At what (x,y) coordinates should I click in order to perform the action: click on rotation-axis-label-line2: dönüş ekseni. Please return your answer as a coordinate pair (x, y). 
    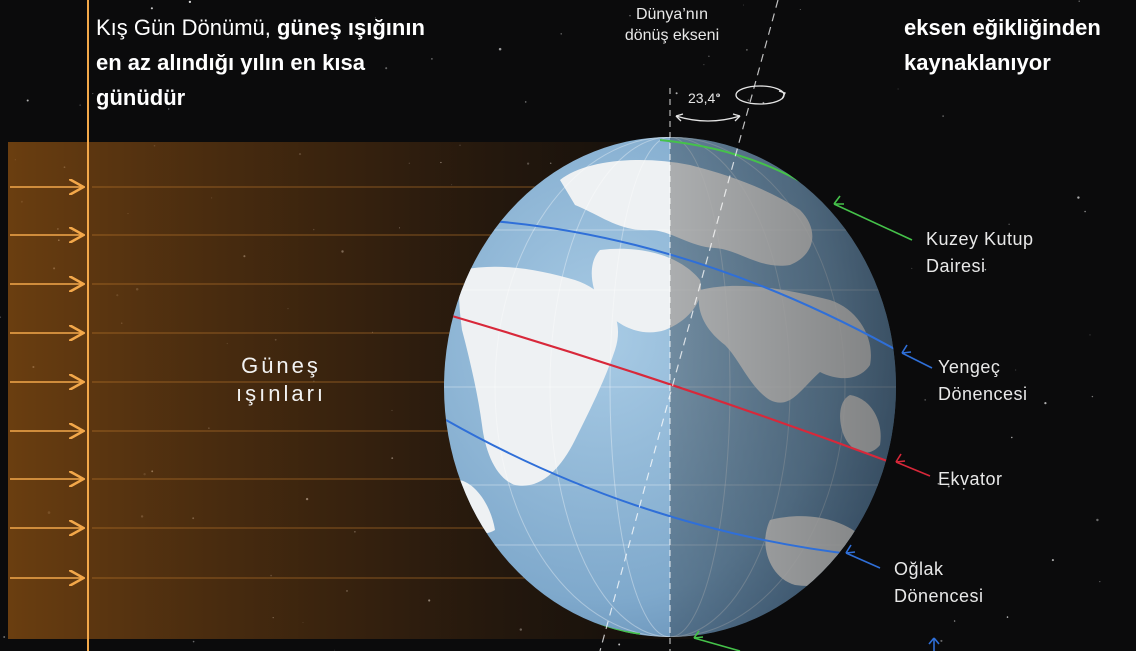
    Looking at the image, I should click on (672, 35).